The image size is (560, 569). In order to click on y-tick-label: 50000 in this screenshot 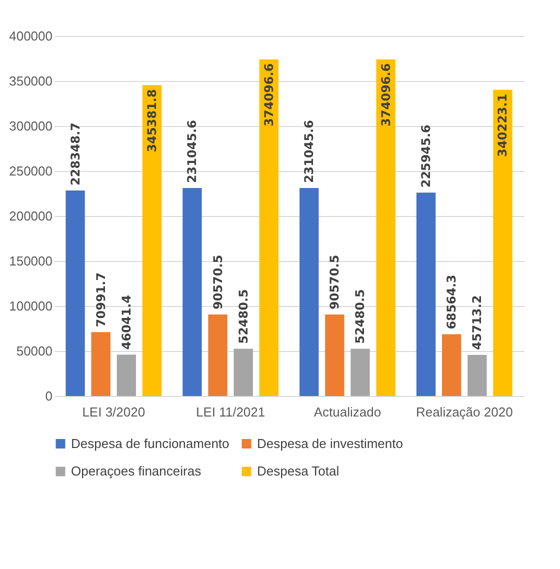, I will do `click(34, 351)`.